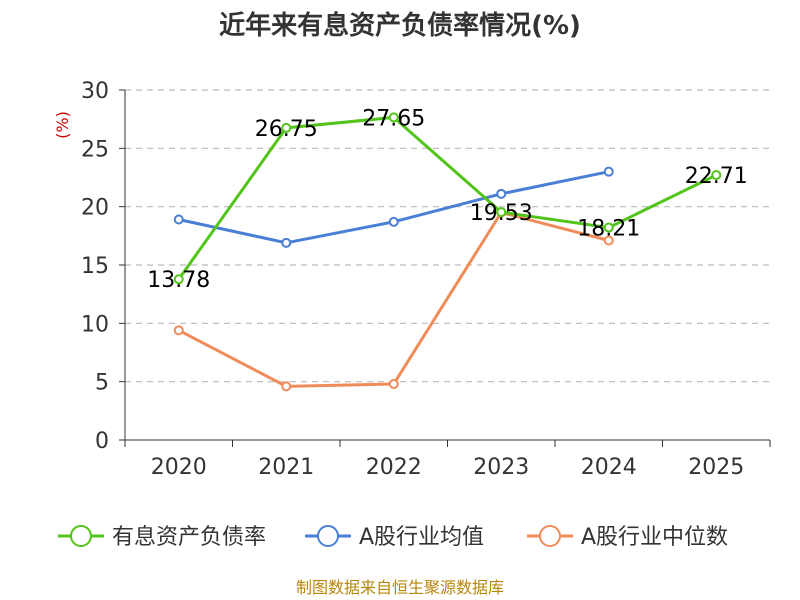 The height and width of the screenshot is (600, 800). Describe the element at coordinates (400, 25) in the screenshot. I see `chart-title: 近年来有息资产负债率情况(%)` at that location.